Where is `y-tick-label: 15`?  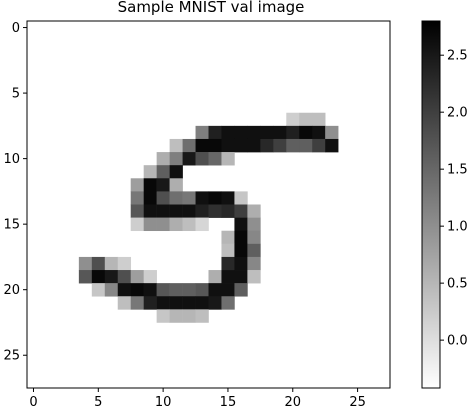
y-tick-label: 15 is located at coordinates (11, 225).